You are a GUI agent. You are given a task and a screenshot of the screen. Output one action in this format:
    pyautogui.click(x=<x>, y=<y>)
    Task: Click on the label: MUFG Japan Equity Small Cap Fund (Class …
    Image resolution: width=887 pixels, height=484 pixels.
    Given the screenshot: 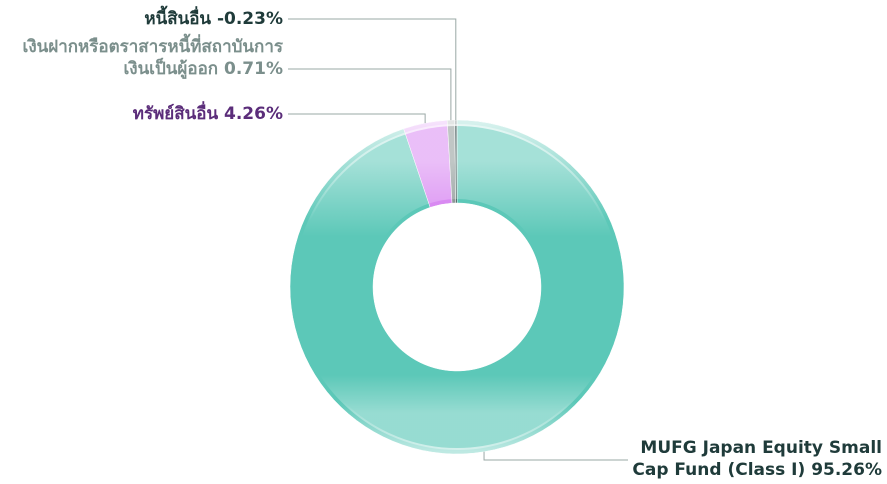 What is the action you would take?
    pyautogui.click(x=751, y=459)
    